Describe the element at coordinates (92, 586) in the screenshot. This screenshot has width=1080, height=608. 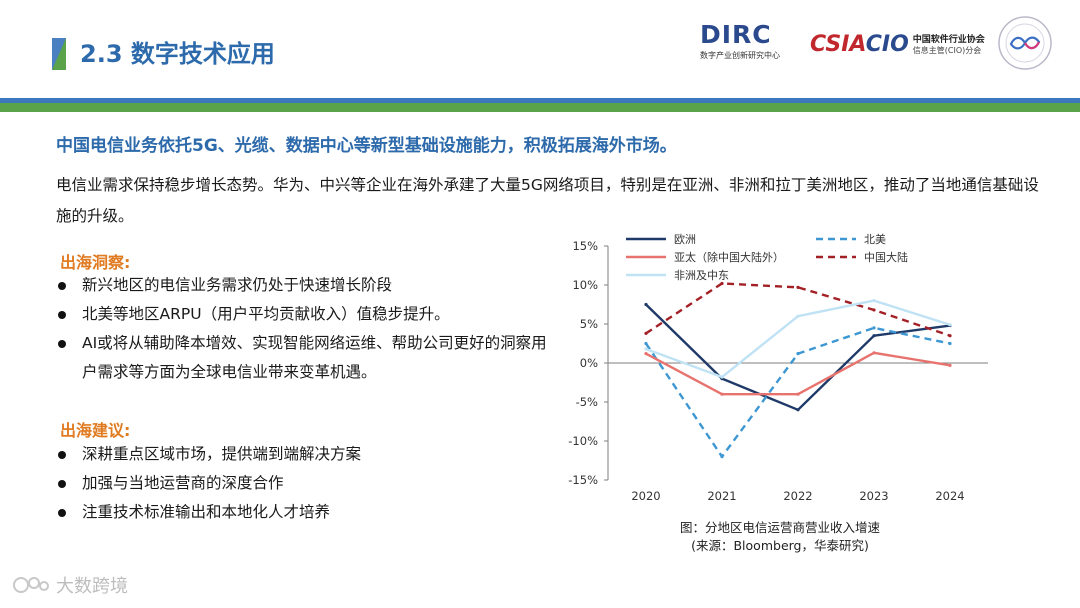
I see `watermark-text: 大数跨境` at that location.